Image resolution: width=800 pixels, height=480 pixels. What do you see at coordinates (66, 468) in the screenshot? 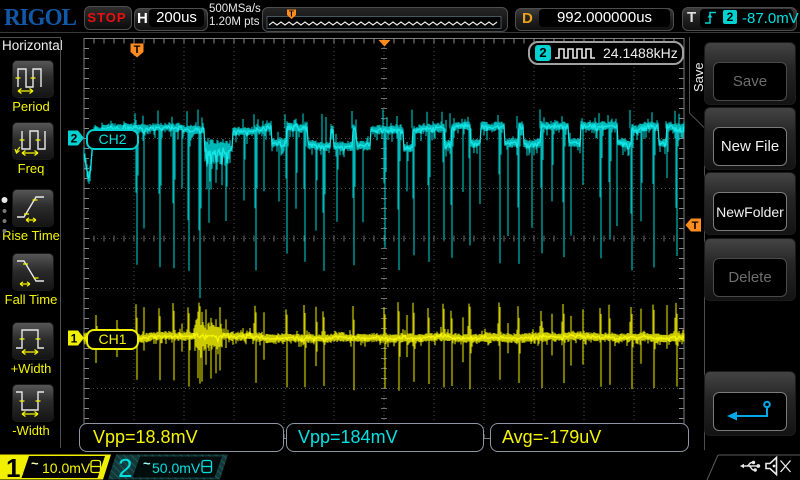
I see `svg-text: 10.0mV` at bounding box center [66, 468].